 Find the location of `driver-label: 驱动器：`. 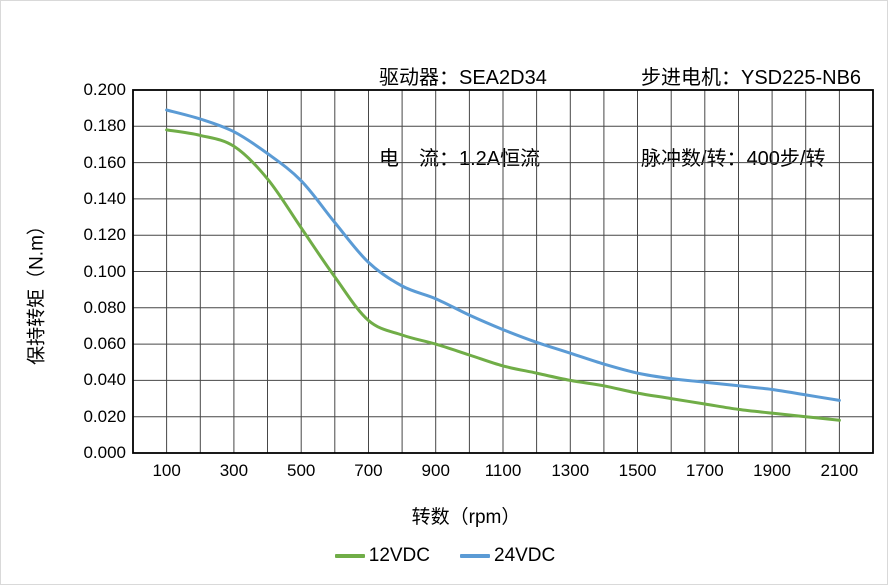

driver-label: 驱动器： is located at coordinates (419, 78).